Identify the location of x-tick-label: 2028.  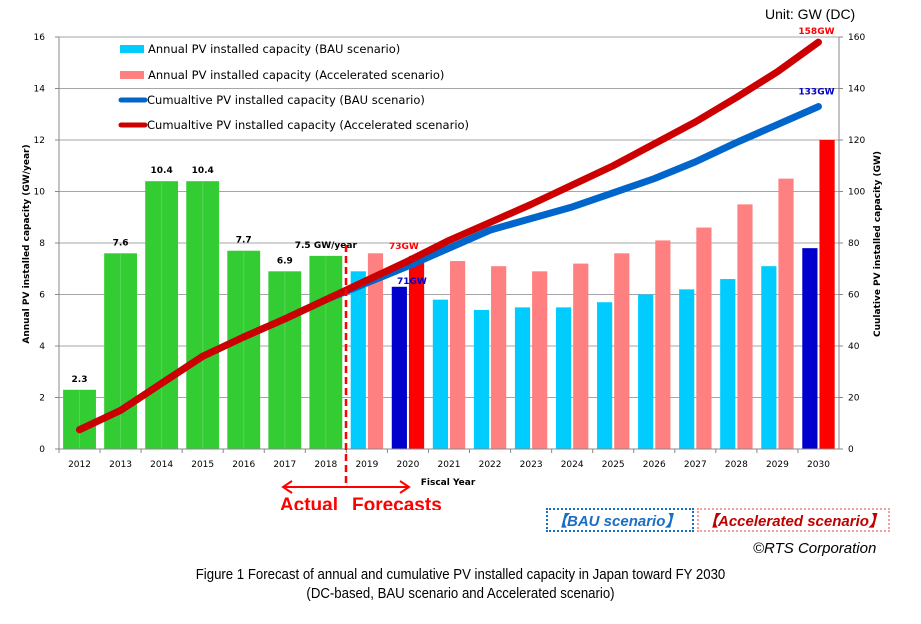
(736, 465).